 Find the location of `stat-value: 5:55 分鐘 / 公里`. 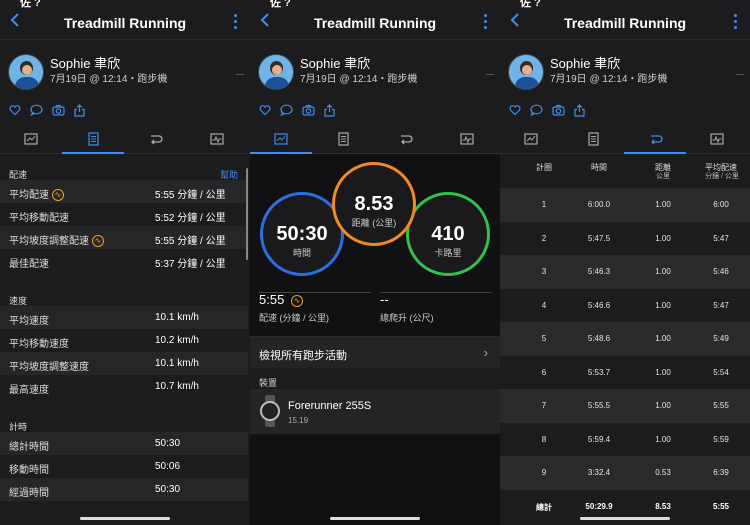

stat-value: 5:55 分鐘 / 公里 is located at coordinates (190, 241).